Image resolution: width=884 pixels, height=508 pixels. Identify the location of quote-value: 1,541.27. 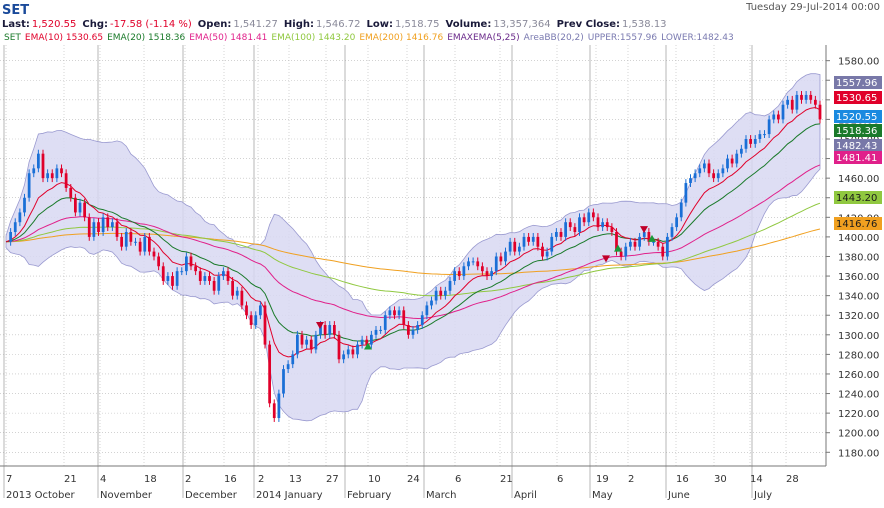
(255, 24).